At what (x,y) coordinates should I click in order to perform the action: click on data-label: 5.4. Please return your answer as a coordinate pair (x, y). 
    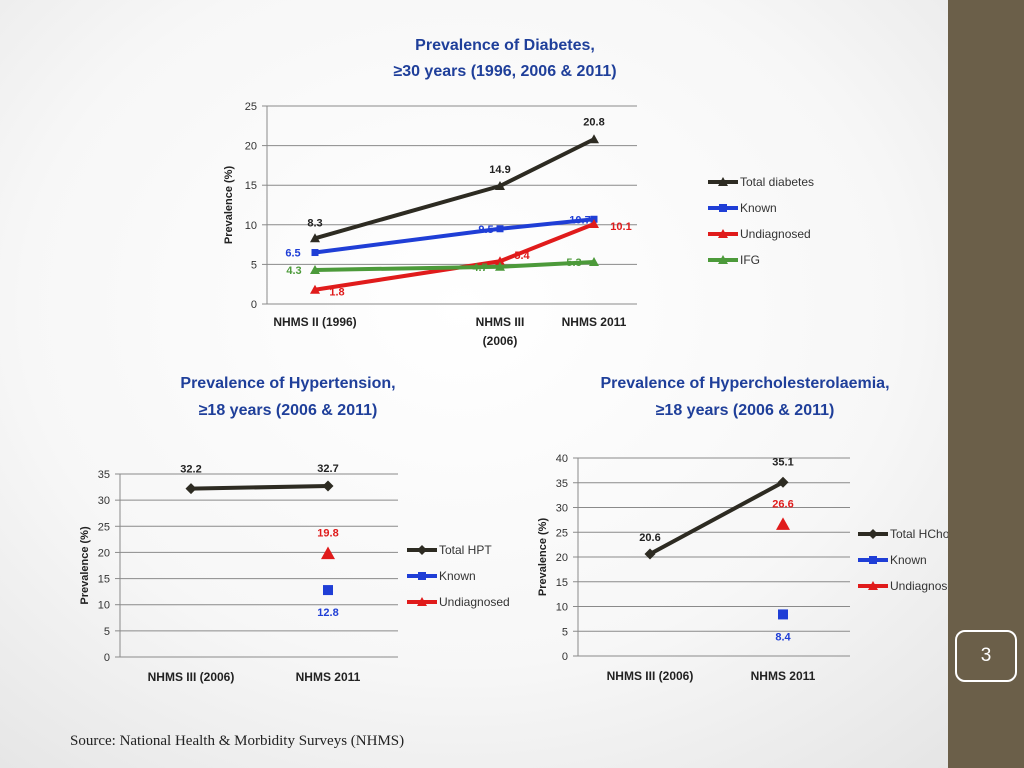
    Looking at the image, I should click on (522, 256).